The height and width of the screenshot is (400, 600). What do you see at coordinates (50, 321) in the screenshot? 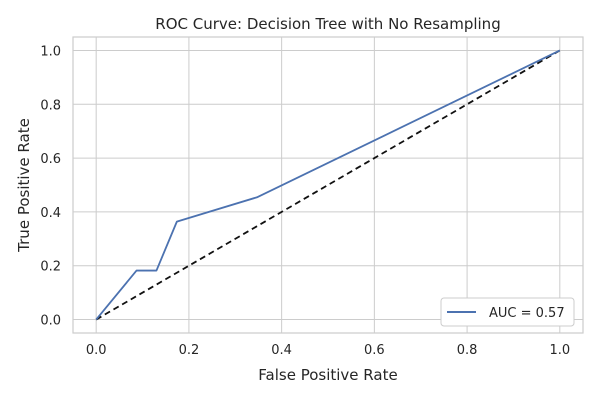
I see `y-tick-label: 0.0` at bounding box center [50, 321].